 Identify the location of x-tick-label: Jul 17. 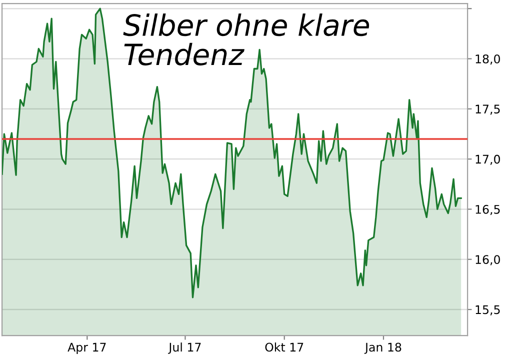
(184, 348).